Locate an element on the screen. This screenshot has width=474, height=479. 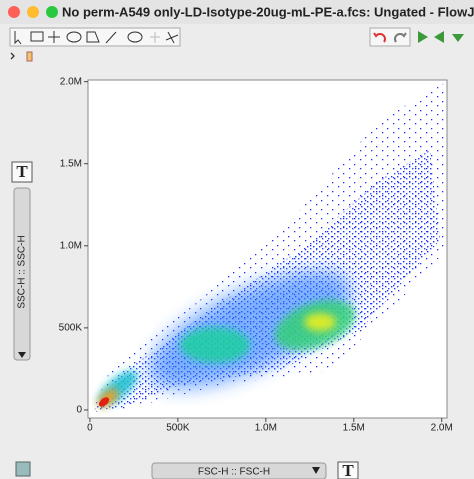
y-axis-label: SSC-H :: SSC-H is located at coordinates (22, 271).